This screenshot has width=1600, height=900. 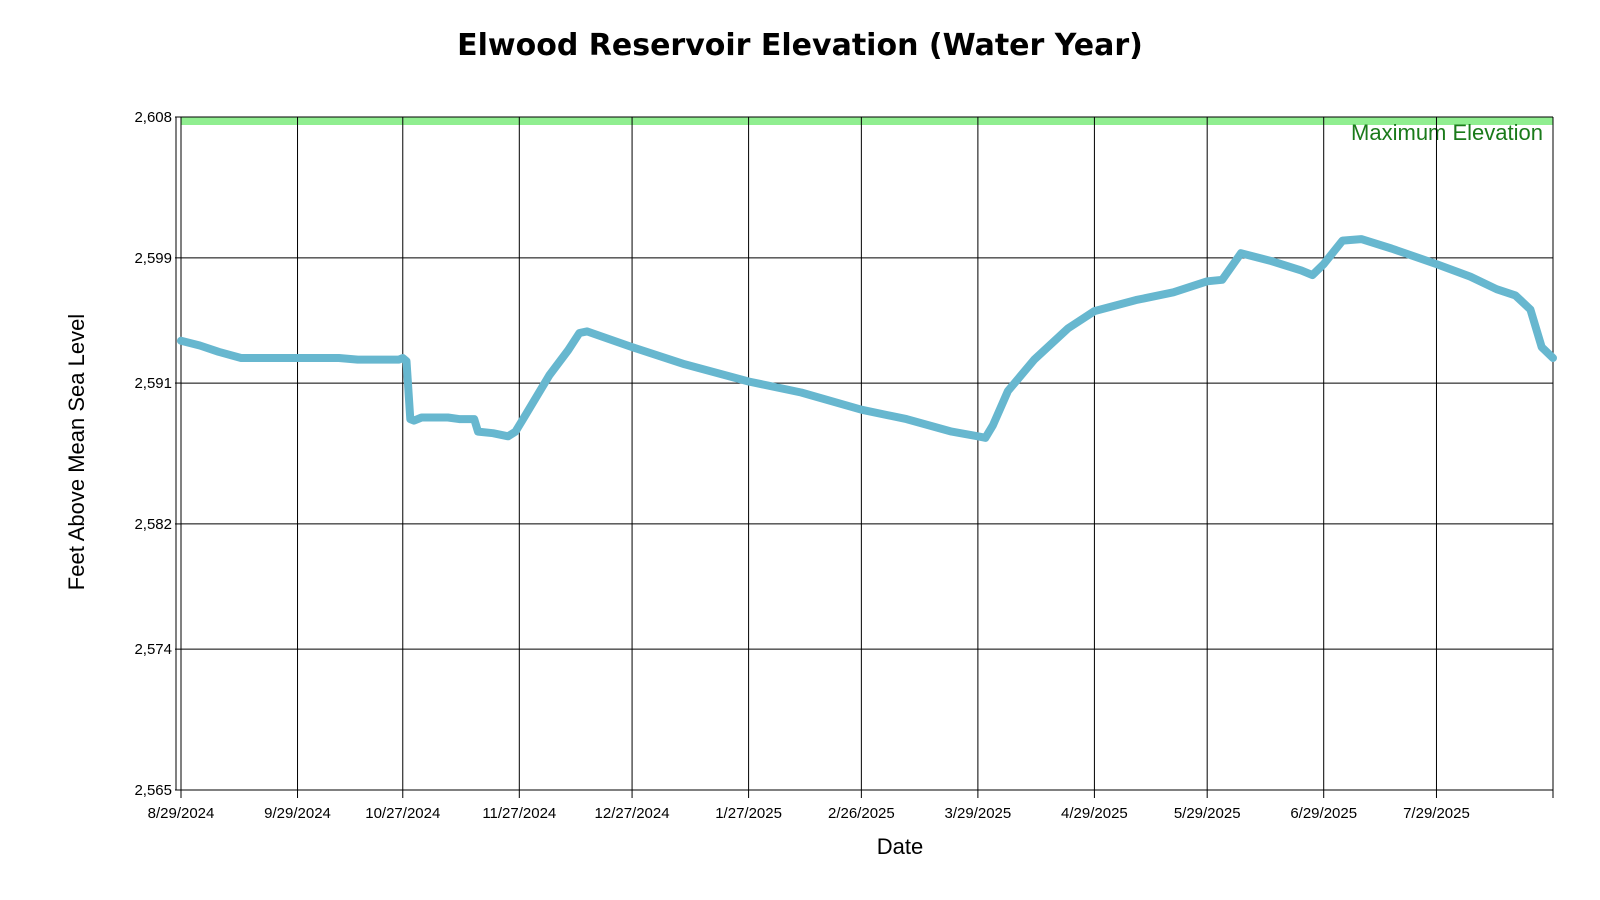 I want to click on x-tick-label: 12/27/2024, so click(x=632, y=813).